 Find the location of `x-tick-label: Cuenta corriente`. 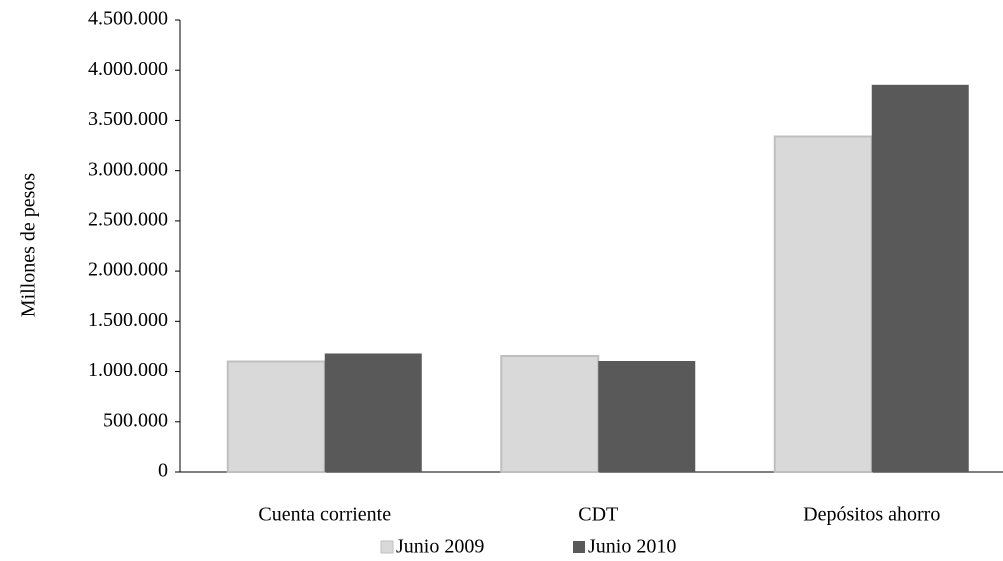

x-tick-label: Cuenta corriente is located at coordinates (324, 515).